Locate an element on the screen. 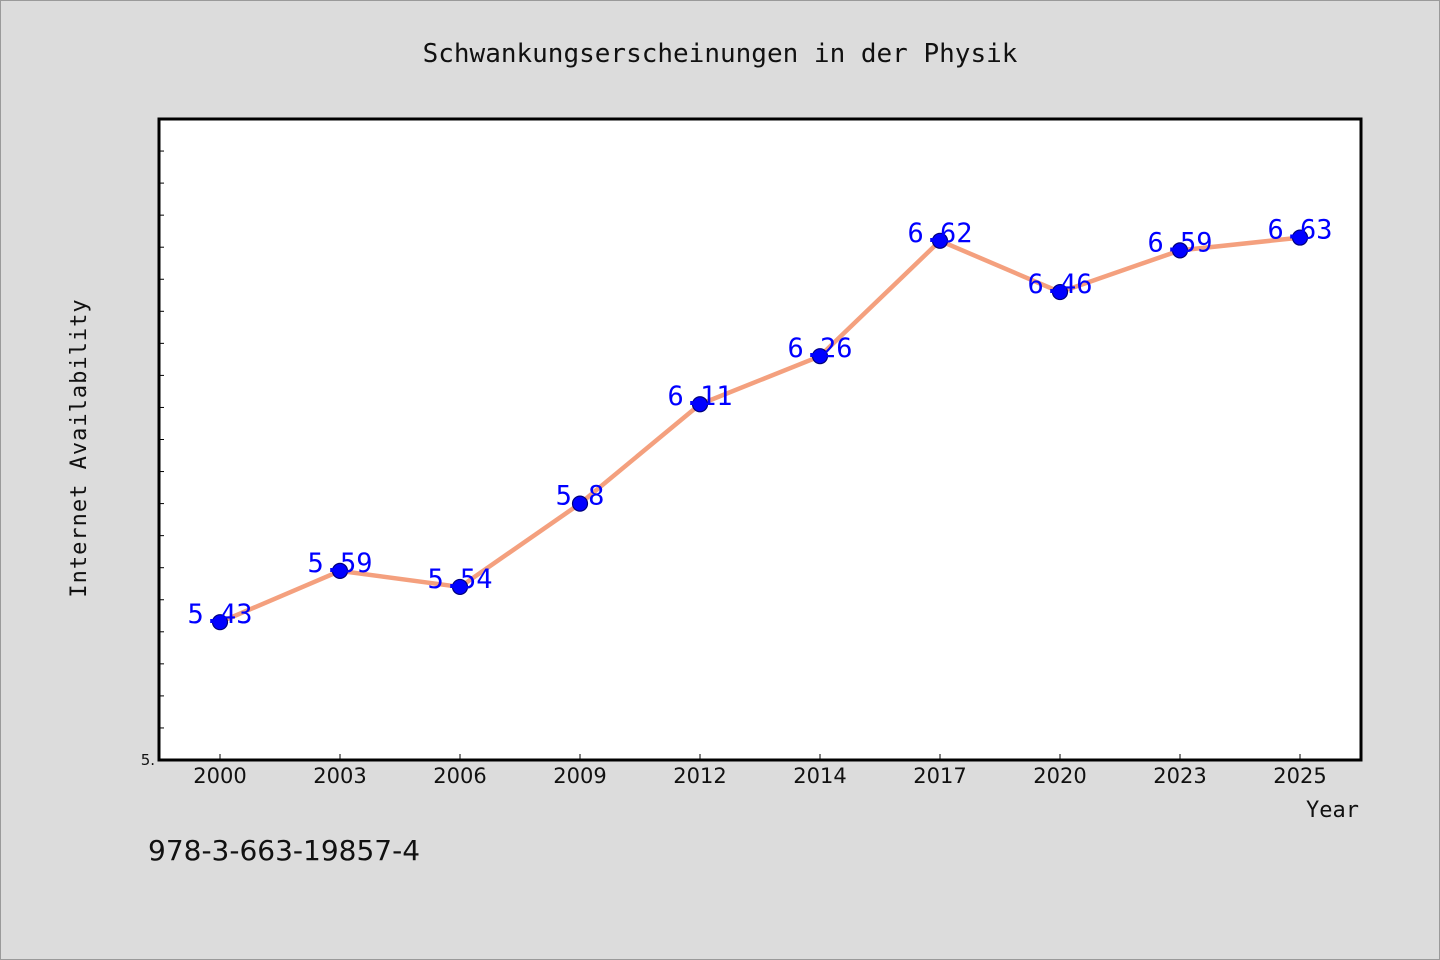 This screenshot has height=960, width=1440. x-tick-label: 2025 is located at coordinates (1299, 776).